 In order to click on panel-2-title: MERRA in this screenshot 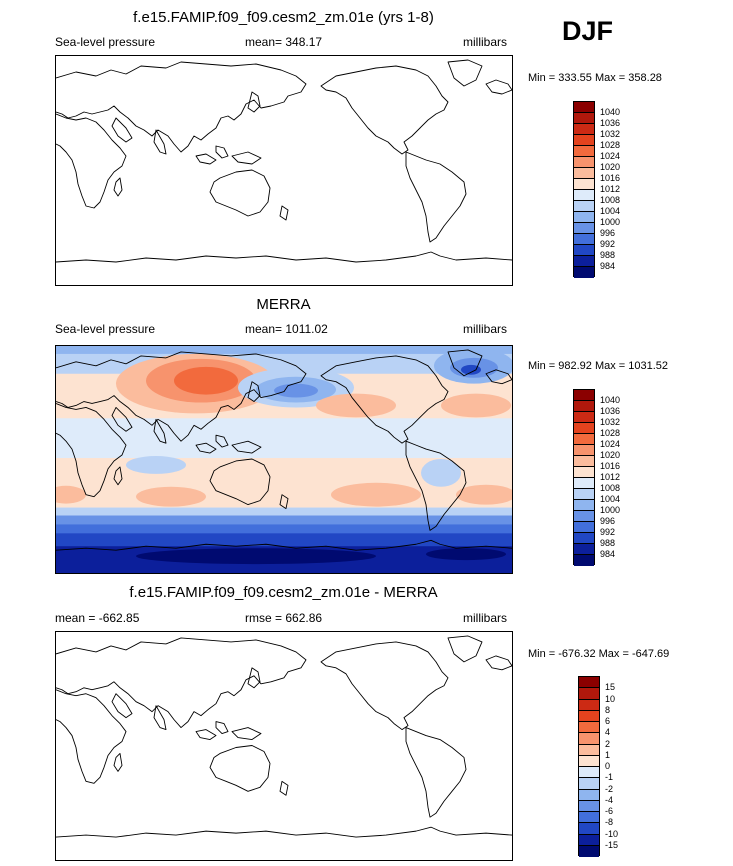, I will do `click(283, 304)`.